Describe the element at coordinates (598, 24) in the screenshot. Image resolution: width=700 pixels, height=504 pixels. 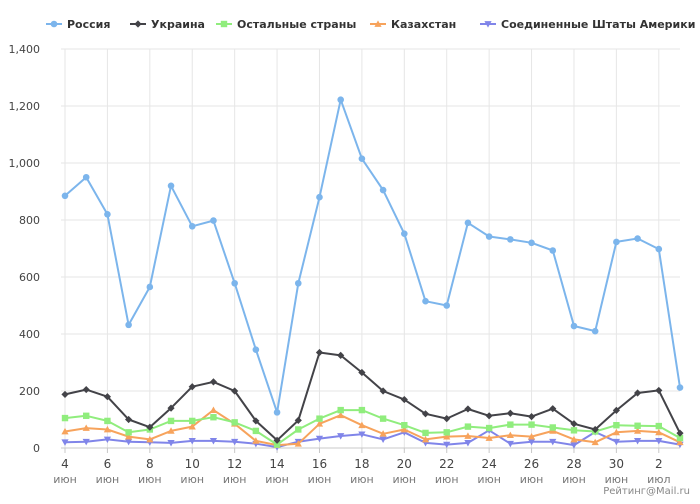
I see `legend-label: Соединенные Штаты Америки` at that location.